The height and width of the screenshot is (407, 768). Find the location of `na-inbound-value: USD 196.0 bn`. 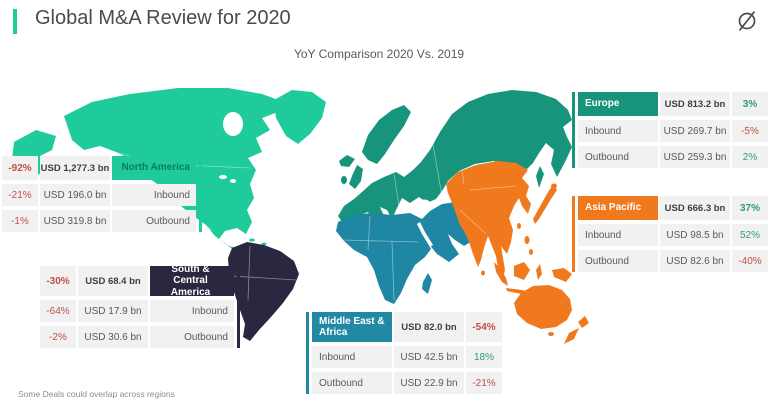

na-inbound-value: USD 196.0 bn is located at coordinates (75, 195).